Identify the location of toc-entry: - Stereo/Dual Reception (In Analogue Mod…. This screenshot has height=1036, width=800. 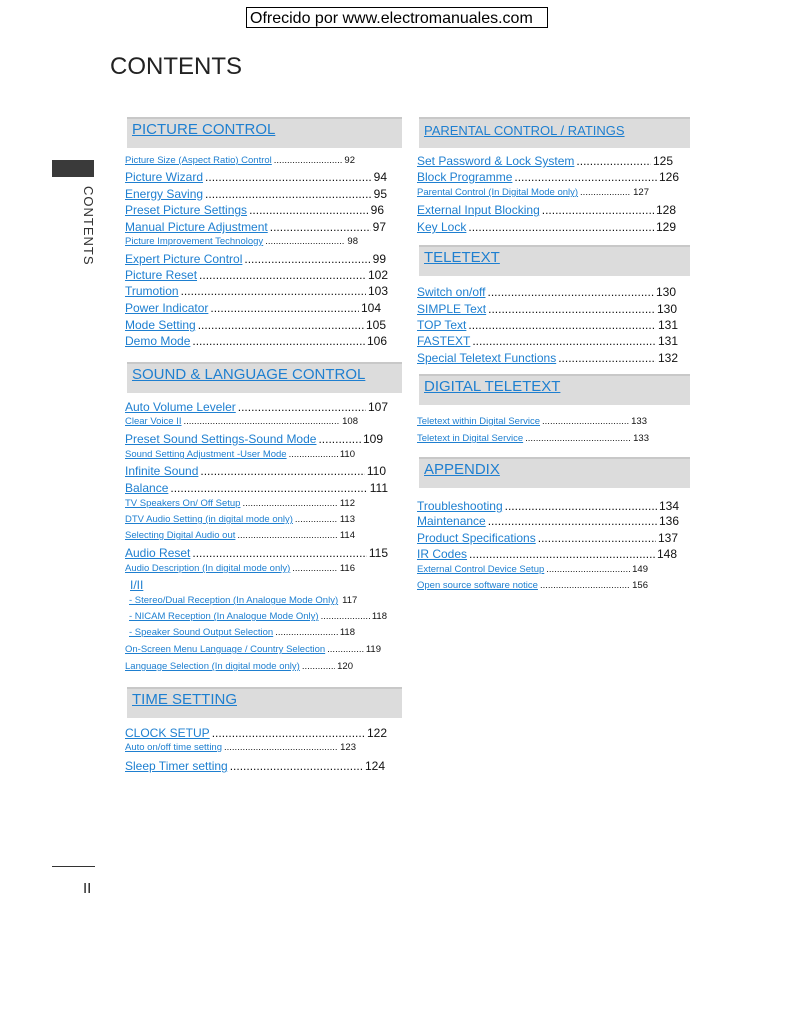
(243, 601).